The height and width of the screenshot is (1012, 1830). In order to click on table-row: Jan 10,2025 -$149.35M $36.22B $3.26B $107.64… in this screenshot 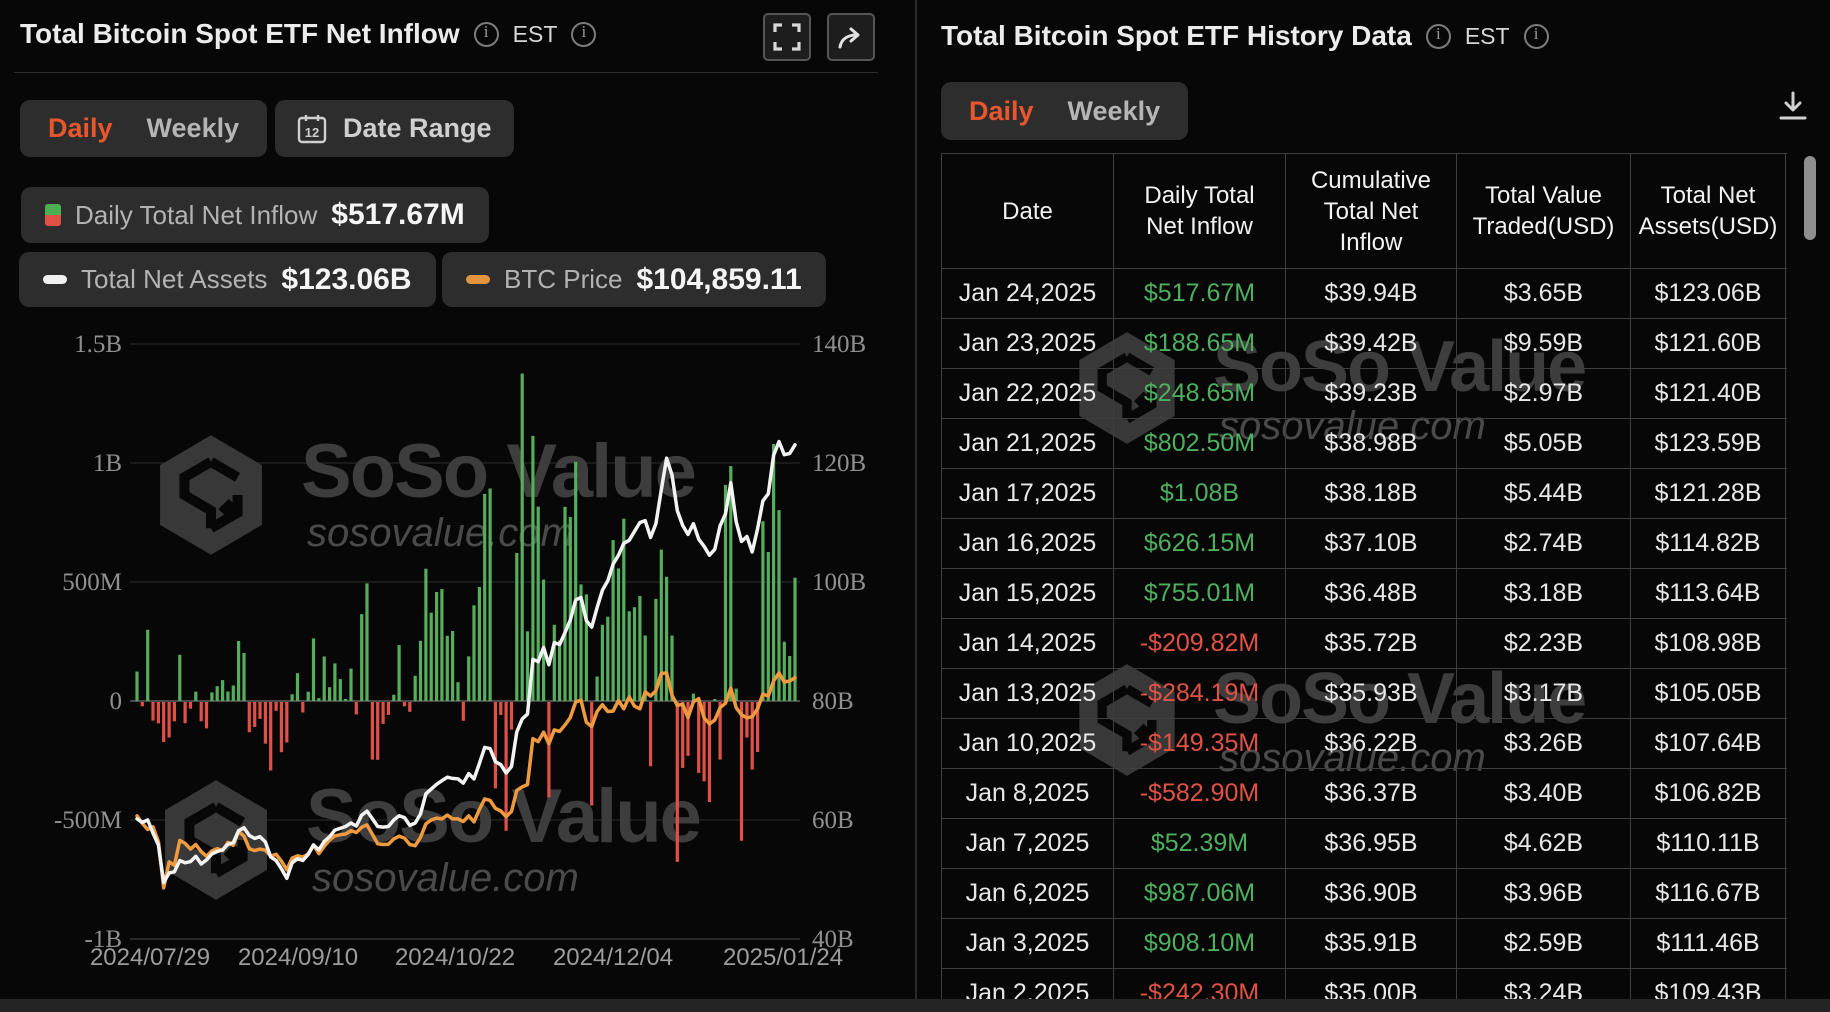, I will do `click(1364, 744)`.